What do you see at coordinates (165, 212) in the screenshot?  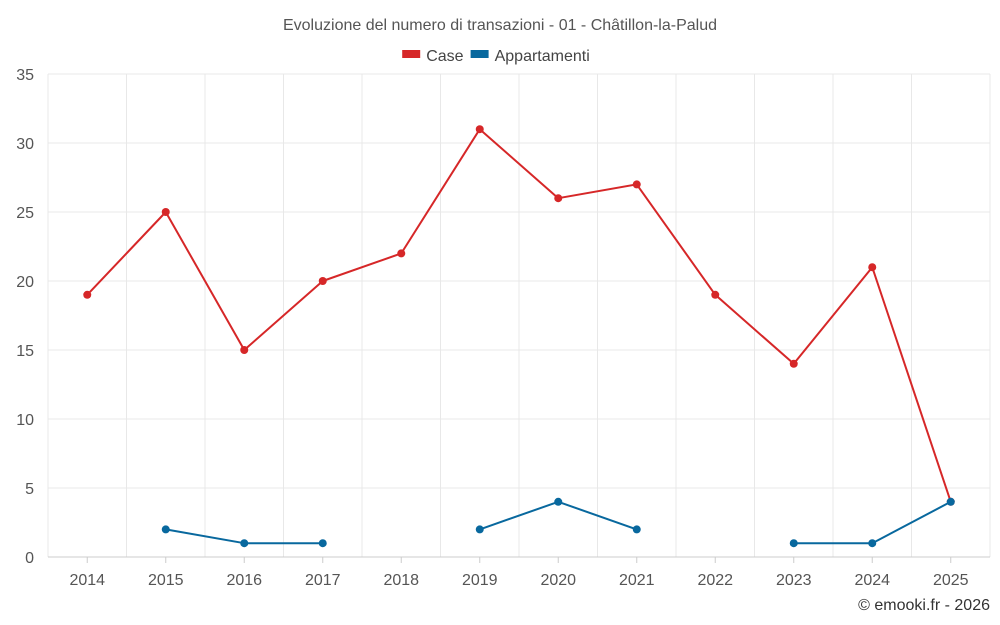 I see `point-case-2015` at bounding box center [165, 212].